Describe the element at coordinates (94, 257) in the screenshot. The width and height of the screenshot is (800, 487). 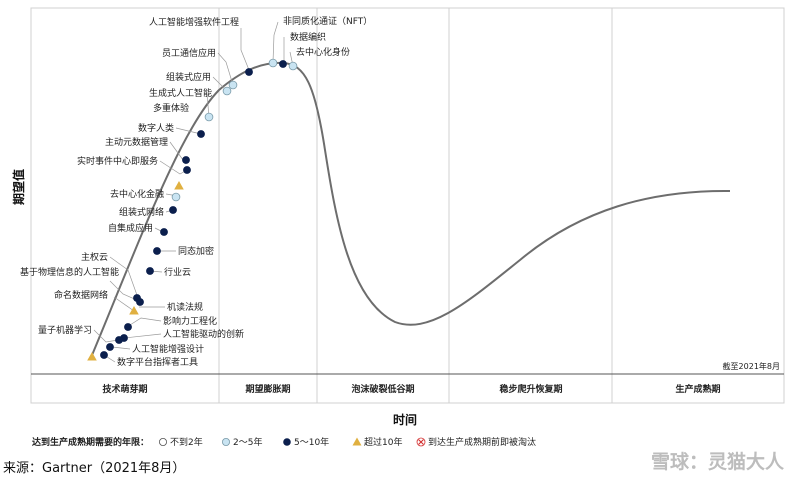
I see `tech-label: 主权云` at that location.